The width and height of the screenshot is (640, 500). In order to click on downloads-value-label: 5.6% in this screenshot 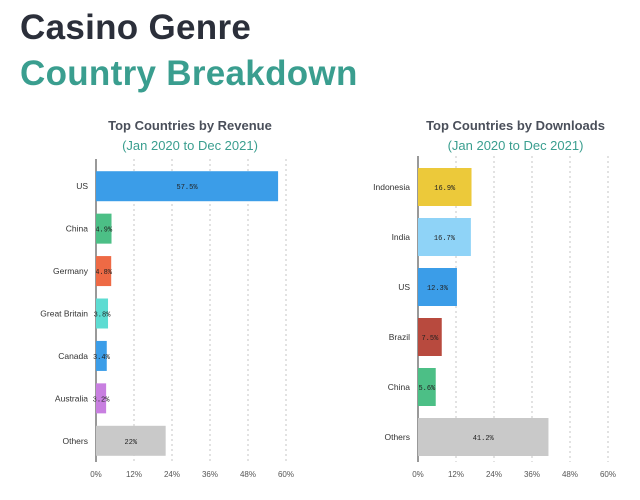, I will do `click(427, 389)`.